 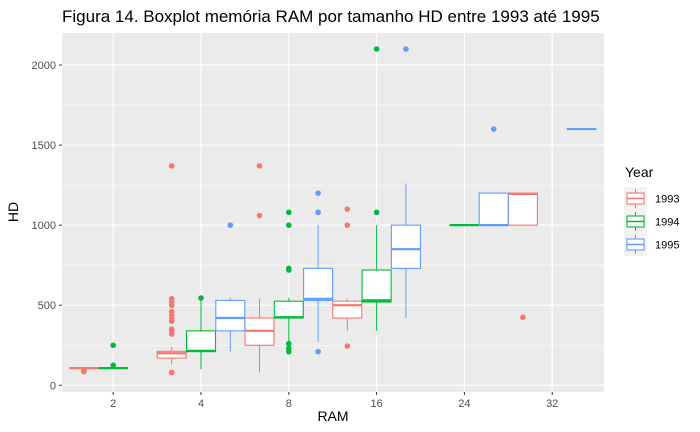 I want to click on x-tick-label: 24, so click(x=464, y=404).